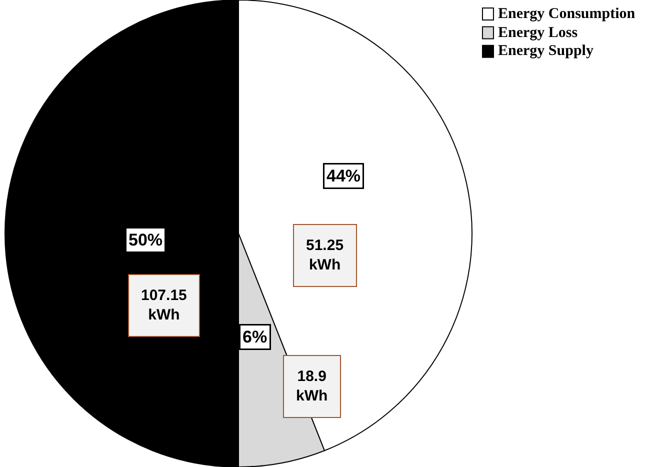 The image size is (652, 467). I want to click on text: 107.15 kWh, so click(164, 305).